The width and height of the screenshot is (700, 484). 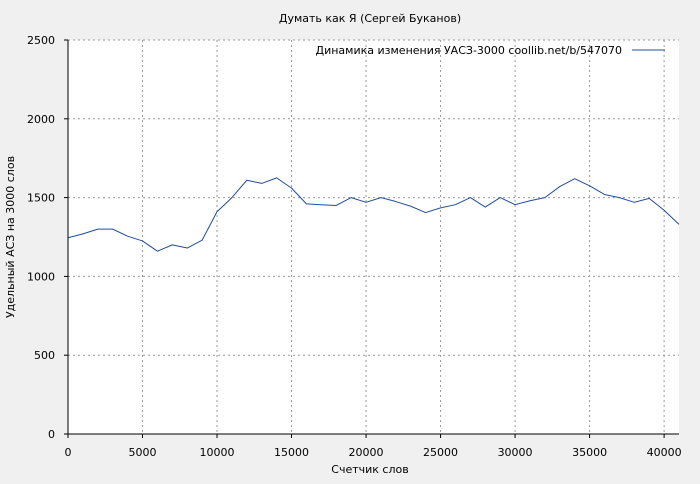 What do you see at coordinates (589, 452) in the screenshot?
I see `x-tick-label: 35000` at bounding box center [589, 452].